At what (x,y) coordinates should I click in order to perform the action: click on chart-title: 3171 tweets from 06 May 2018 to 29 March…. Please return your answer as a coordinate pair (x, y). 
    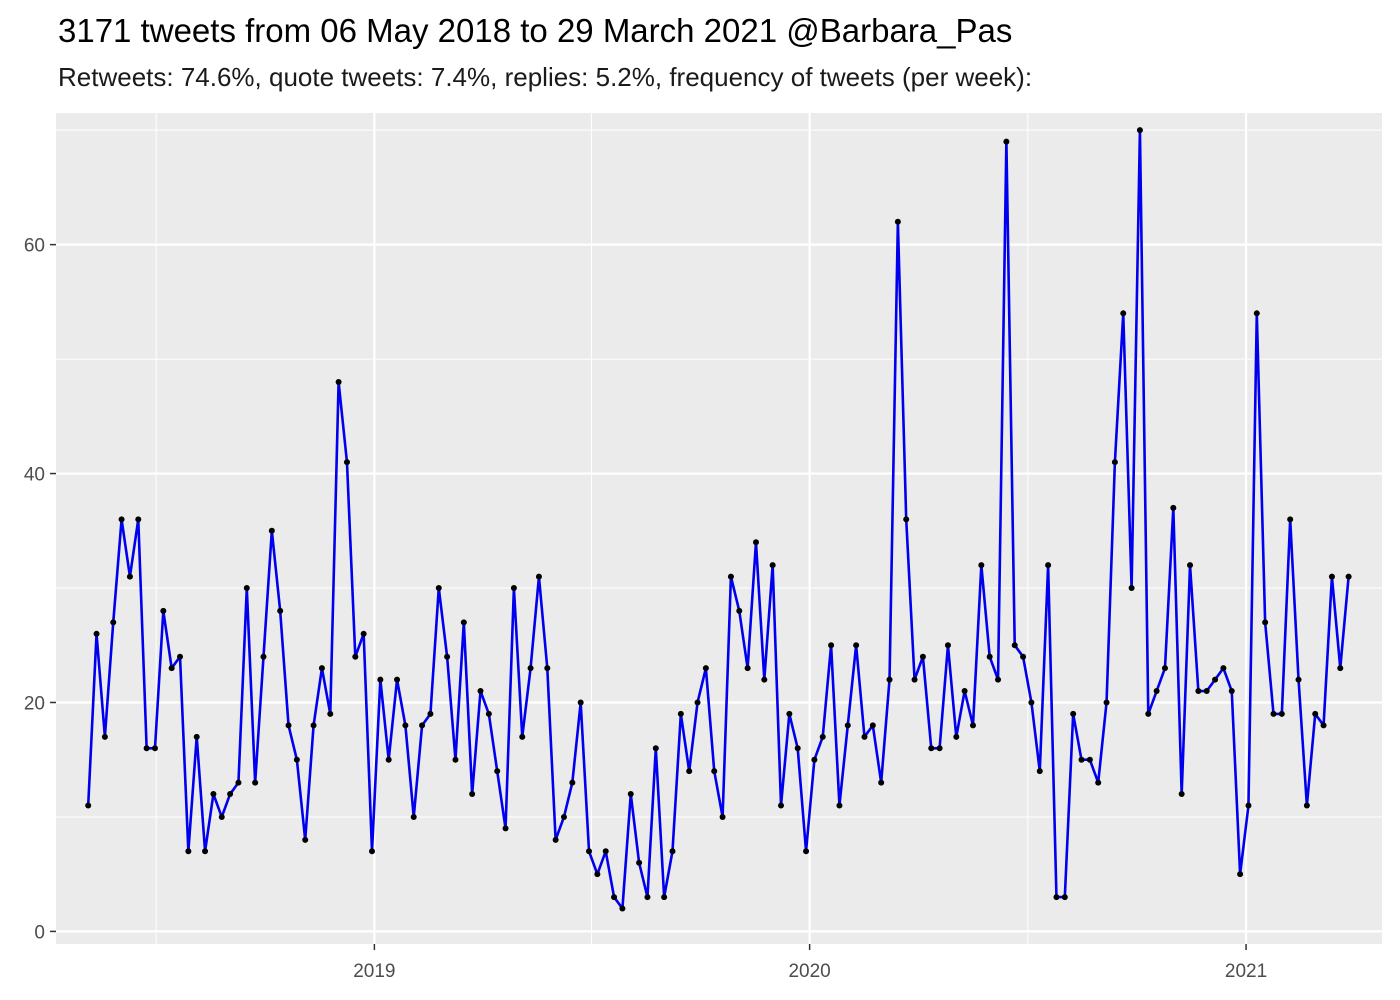
    Looking at the image, I should click on (535, 30).